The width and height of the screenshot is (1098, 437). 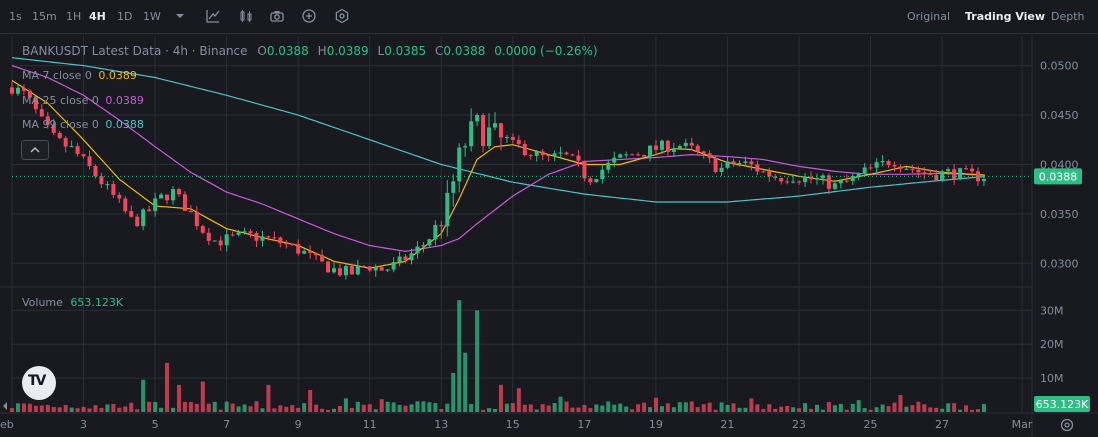 What do you see at coordinates (57, 75) in the screenshot?
I see `ma7-label: MA 7 close 0` at bounding box center [57, 75].